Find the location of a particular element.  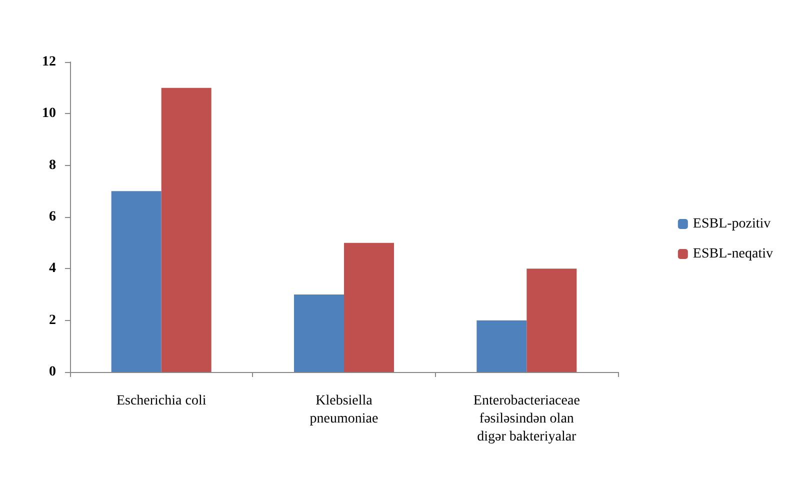

legend-label: ESBL-neqativ is located at coordinates (733, 254).